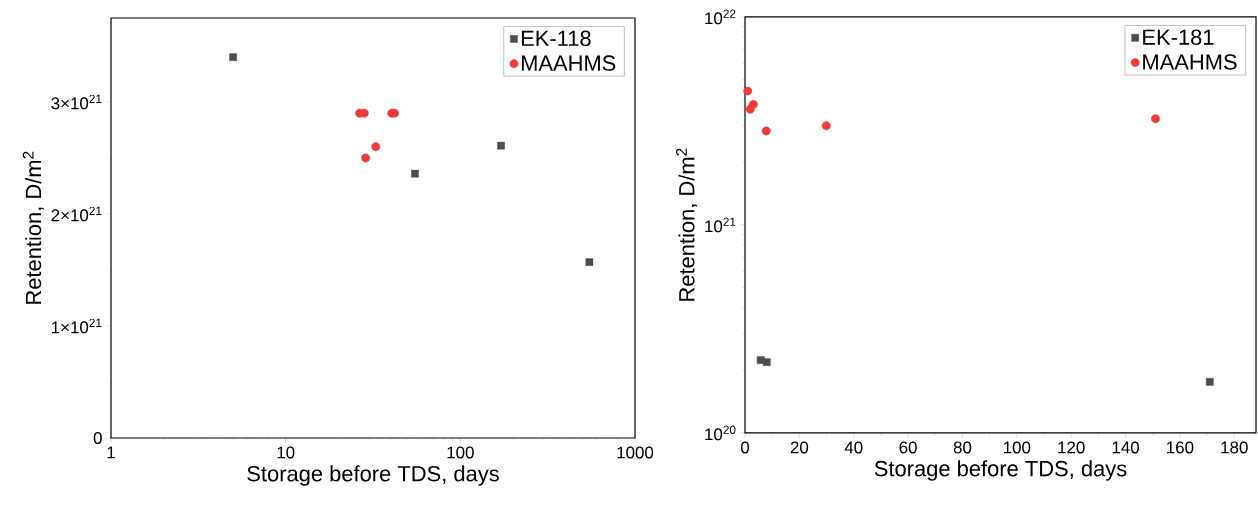 This screenshot has width=1258, height=510. Describe the element at coordinates (97, 437) in the screenshot. I see `y-tick-label: 0` at that location.